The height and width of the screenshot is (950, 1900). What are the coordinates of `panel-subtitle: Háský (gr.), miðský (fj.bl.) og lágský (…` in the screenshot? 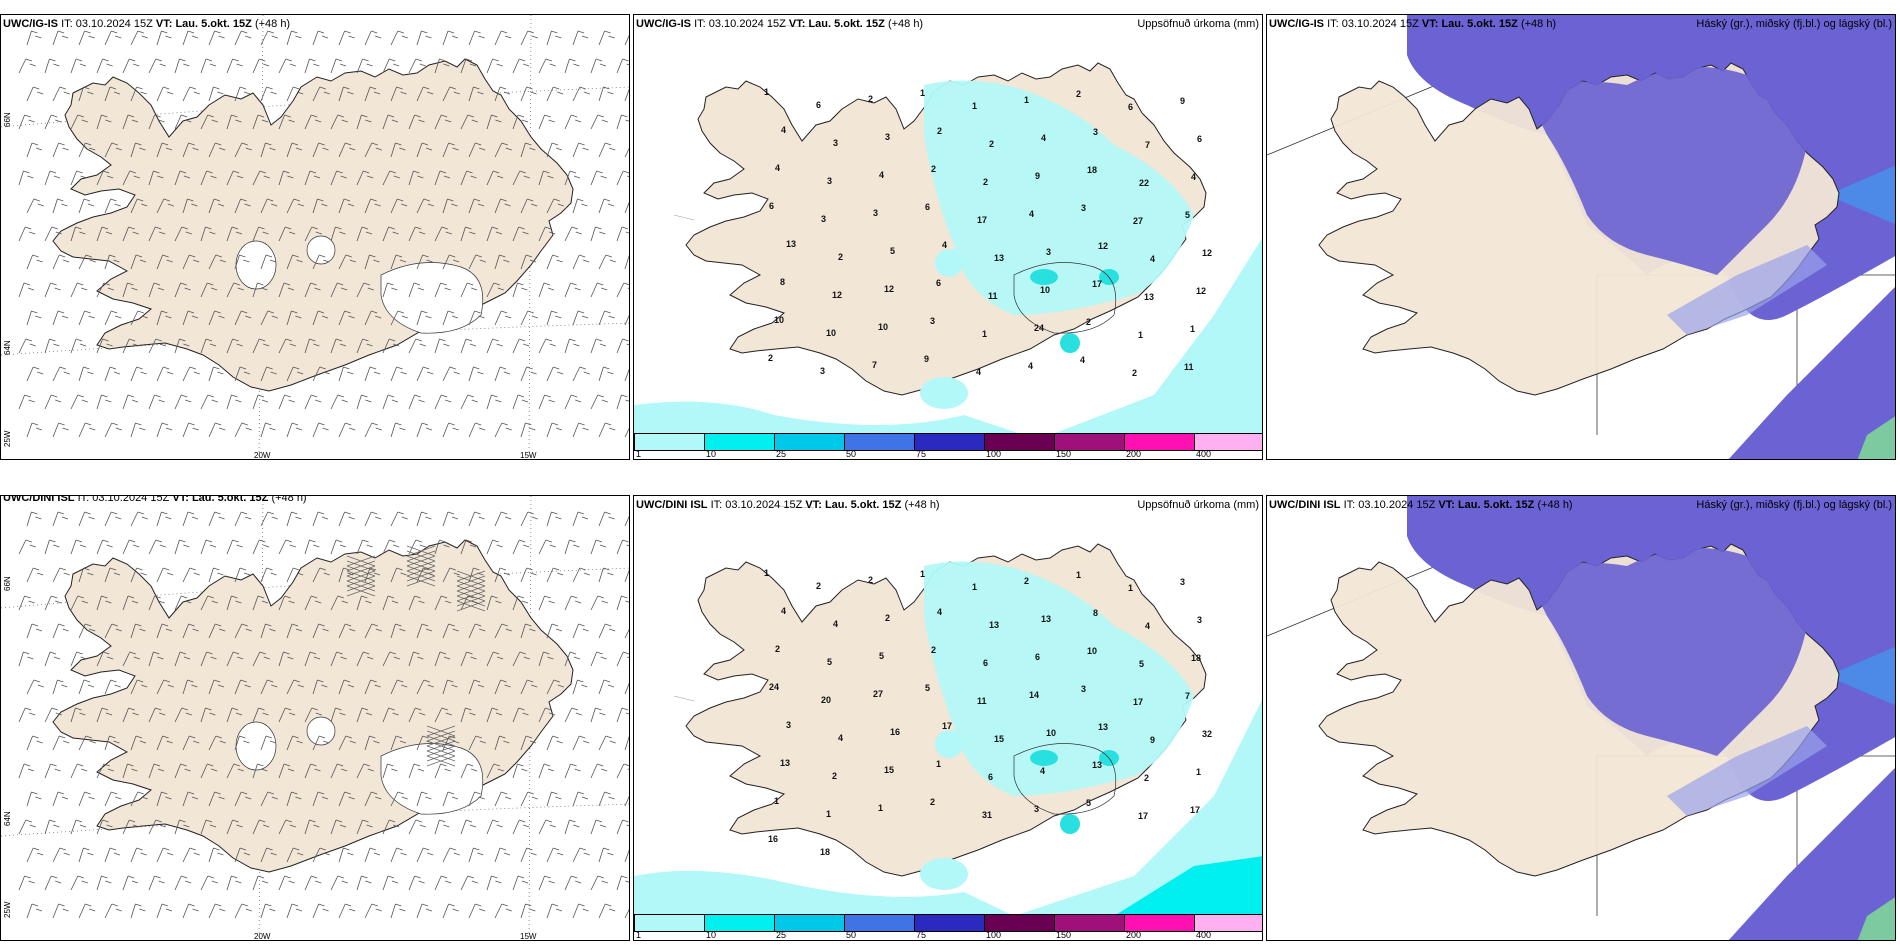 It's located at (1794, 24).